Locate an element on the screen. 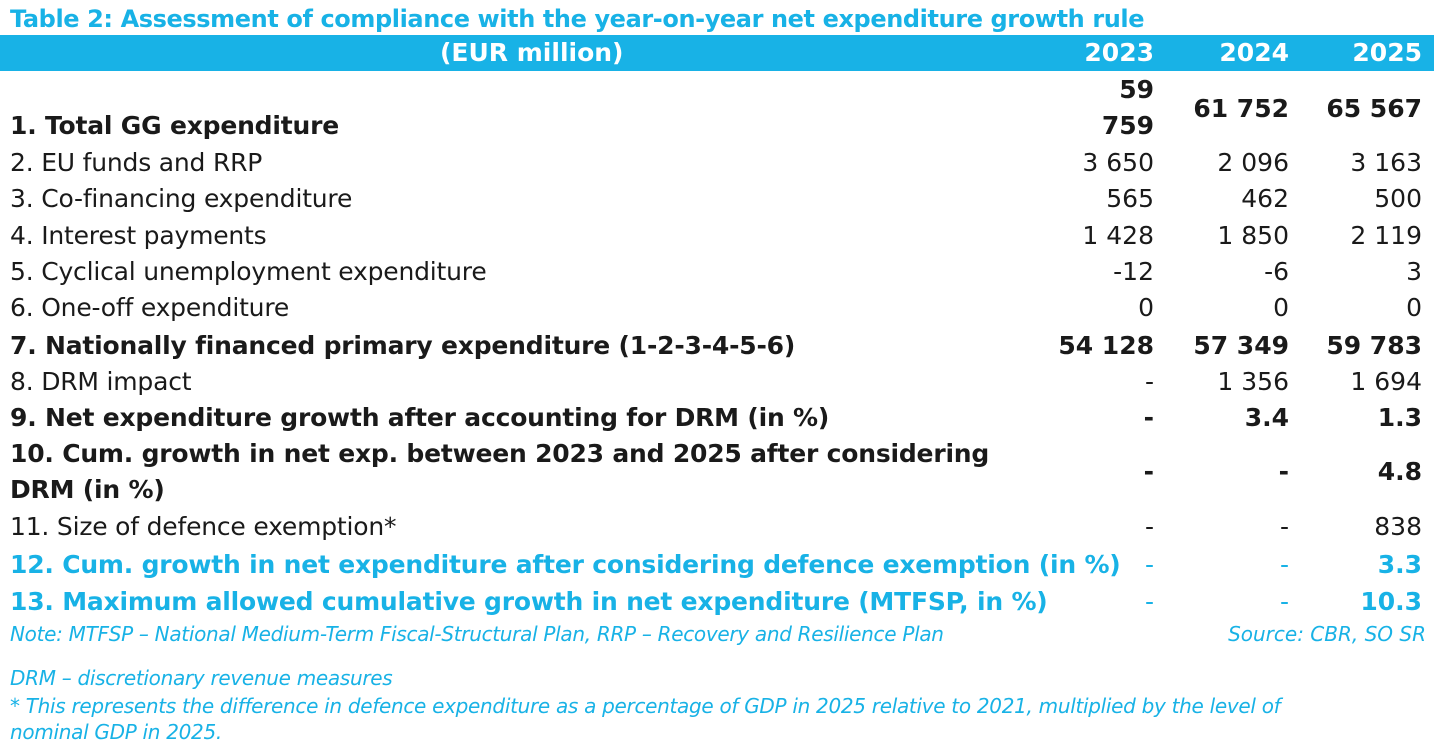  row-value-2023: 1 428 is located at coordinates (1118, 235).